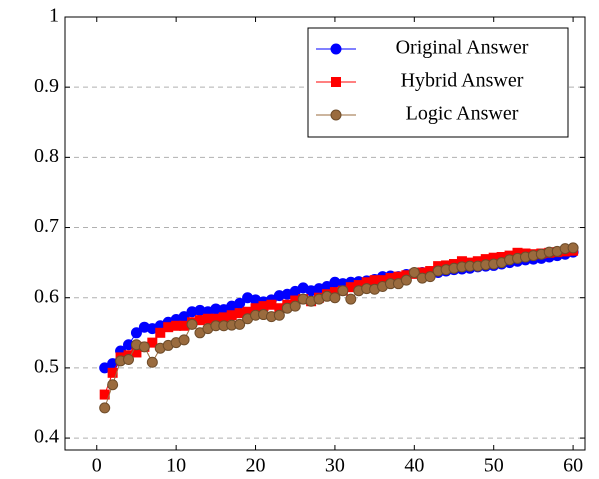 This screenshot has width=599, height=479. Describe the element at coordinates (462, 48) in the screenshot. I see `legend-label: Original Answer` at that location.